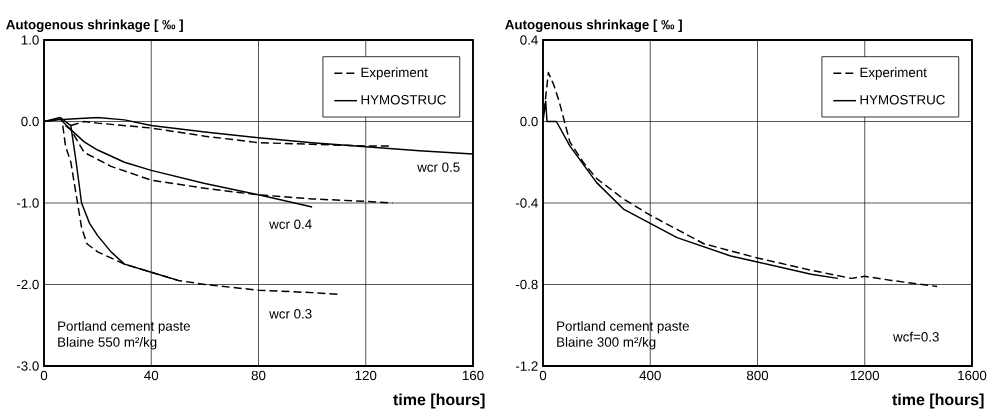 The width and height of the screenshot is (1001, 417). Describe the element at coordinates (27, 203) in the screenshot. I see `y-tick-label: -1.0` at that location.